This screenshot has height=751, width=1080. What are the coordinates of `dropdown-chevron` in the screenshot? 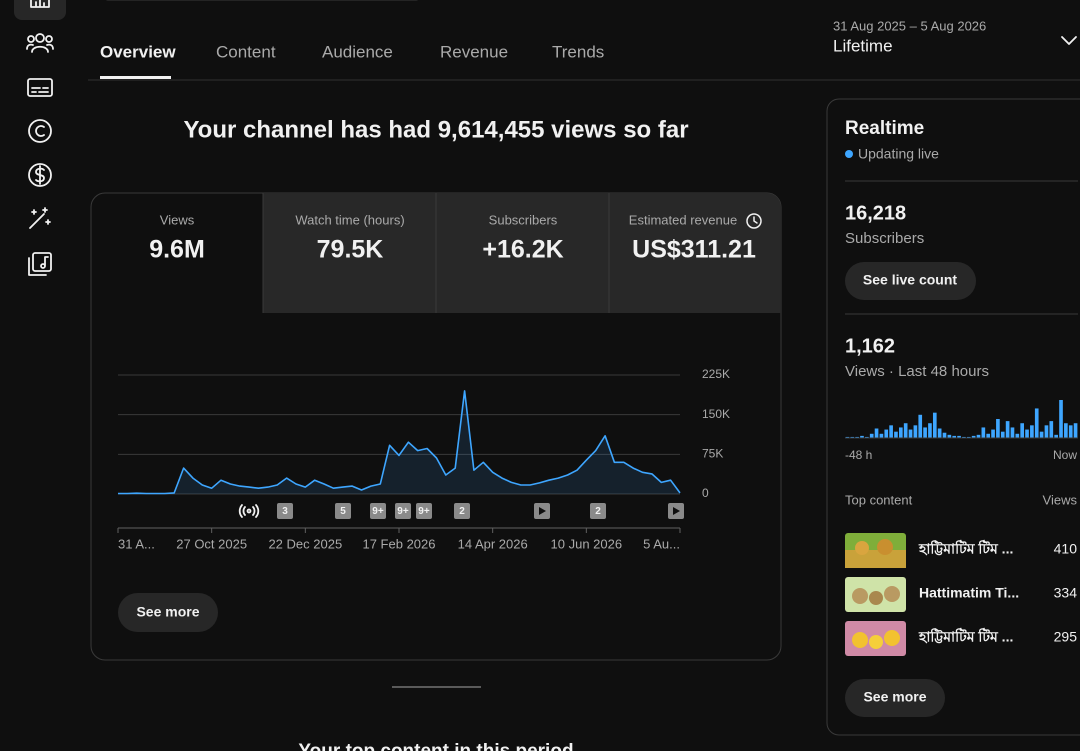 It's located at (1069, 40).